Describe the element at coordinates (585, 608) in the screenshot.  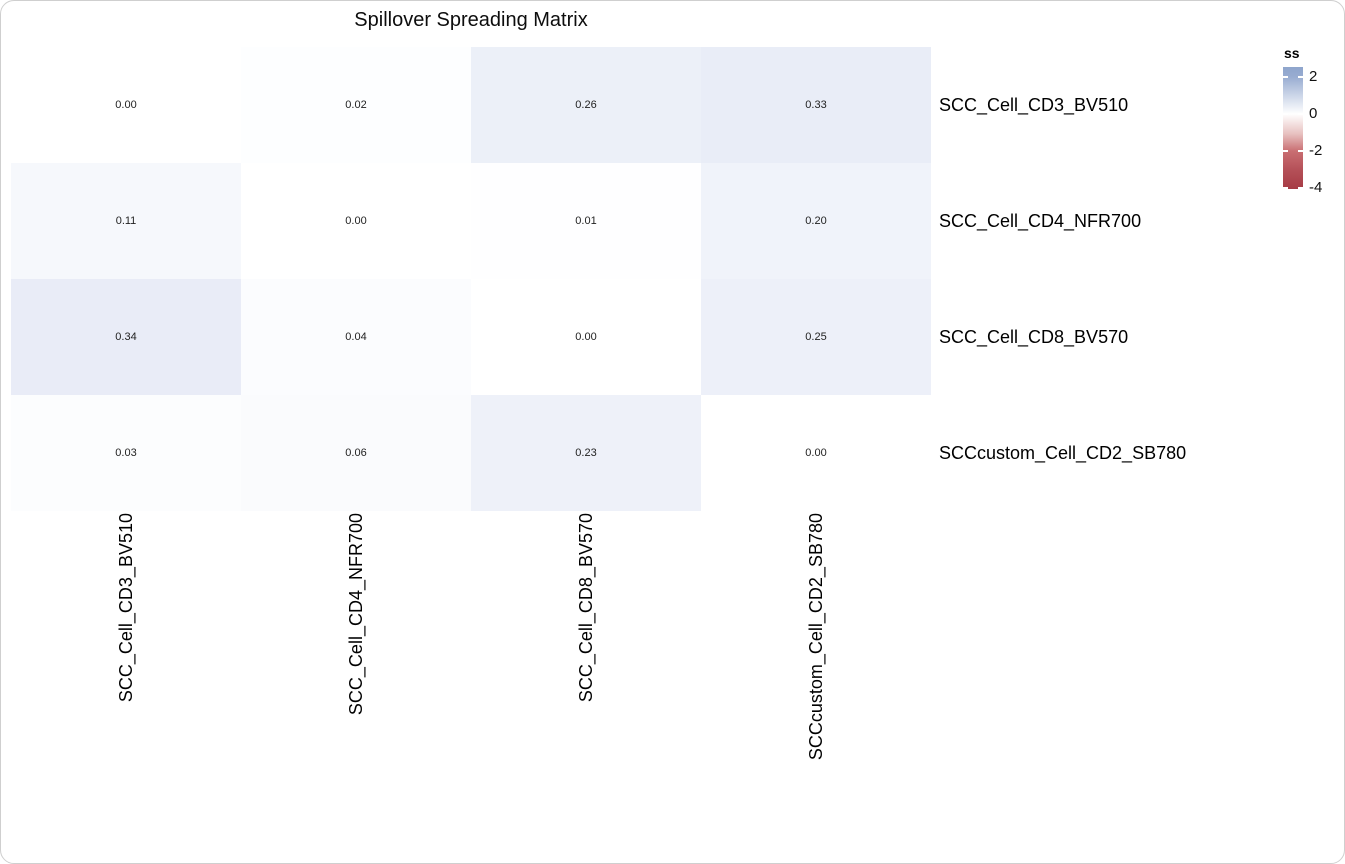
I see `column-label: SCC_Cell_CD8_BV570` at that location.